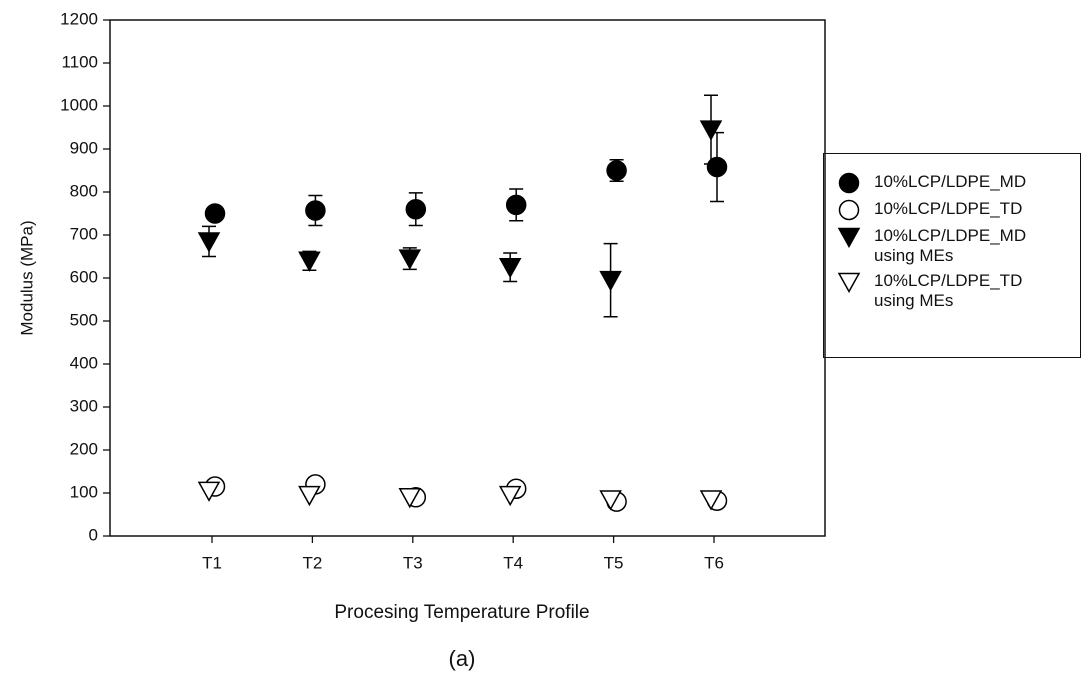  Describe the element at coordinates (84, 491) in the screenshot. I see `y-tick-label: 100` at that location.